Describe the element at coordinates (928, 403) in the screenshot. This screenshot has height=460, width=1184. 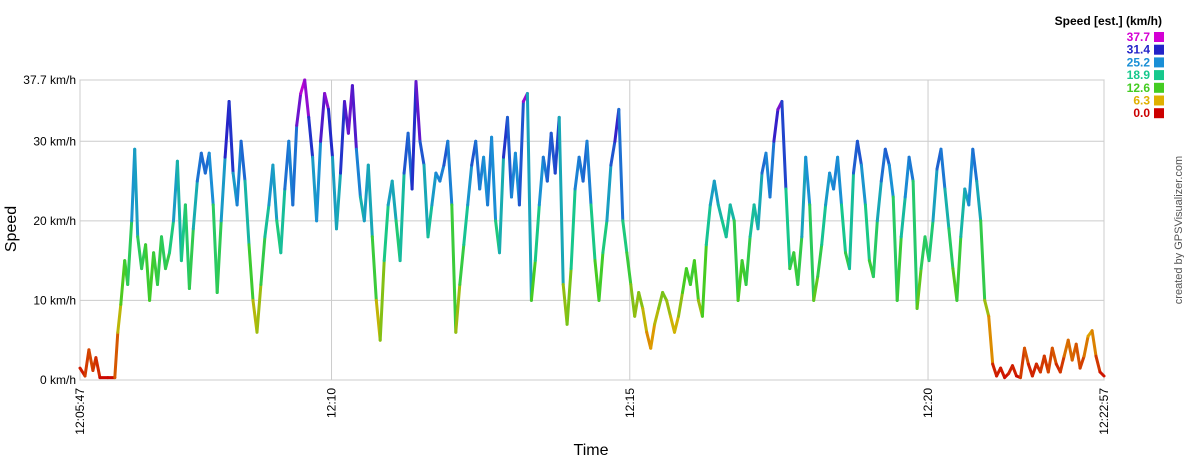
I see `x-tick-label: 12:20` at that location.